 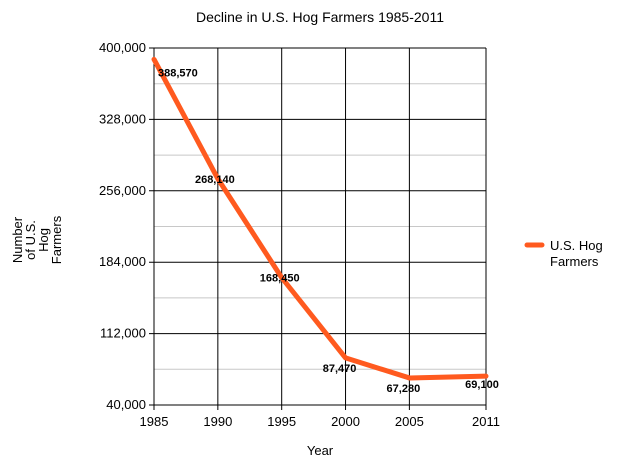 What do you see at coordinates (122, 47) in the screenshot?
I see `y-tick-label: 400,000` at bounding box center [122, 47].